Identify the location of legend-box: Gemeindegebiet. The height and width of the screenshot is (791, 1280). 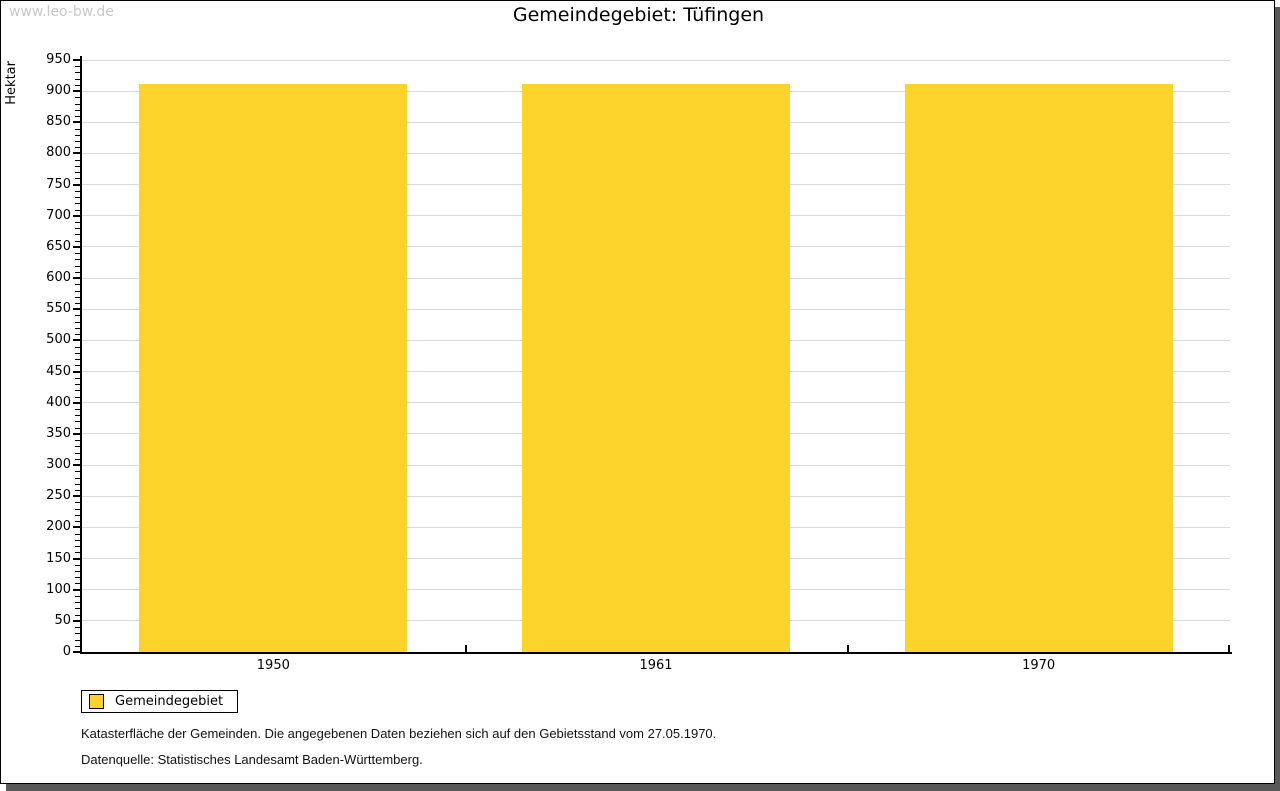
(160, 701).